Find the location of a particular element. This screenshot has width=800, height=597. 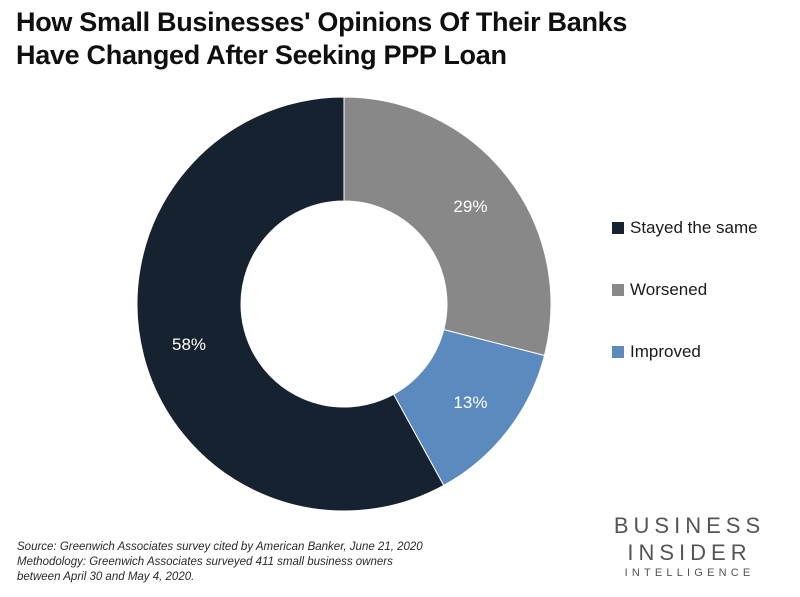

legend-label-worsened: Worsened is located at coordinates (669, 289).